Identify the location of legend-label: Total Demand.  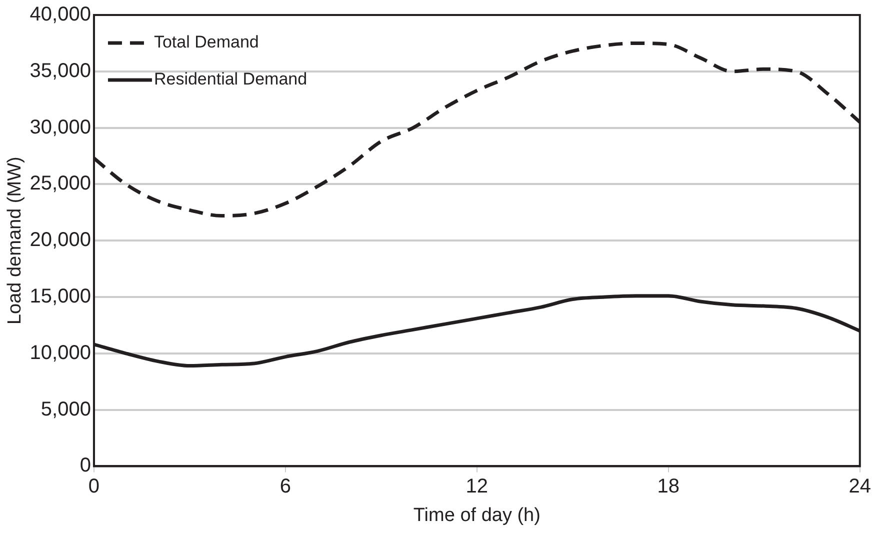
(206, 42).